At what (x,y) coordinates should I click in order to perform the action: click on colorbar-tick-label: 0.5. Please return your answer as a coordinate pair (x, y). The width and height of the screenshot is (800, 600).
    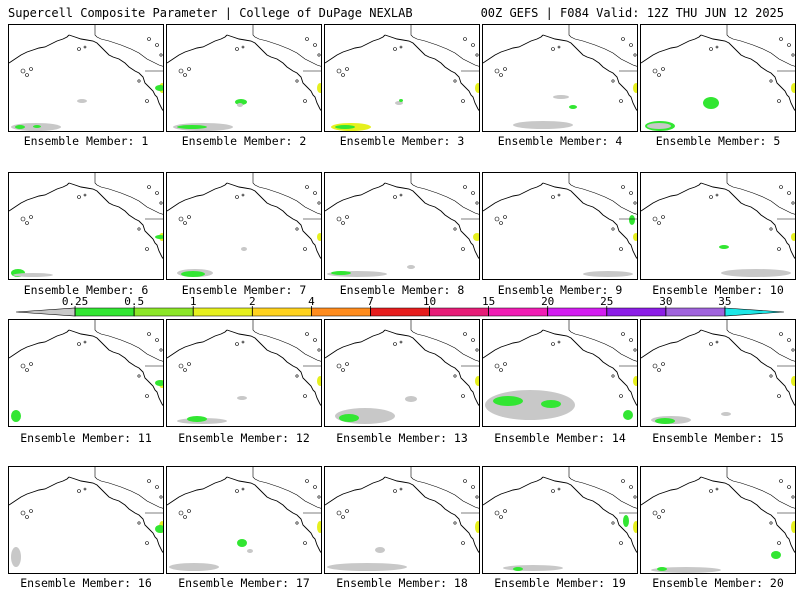
    Looking at the image, I should click on (134, 302).